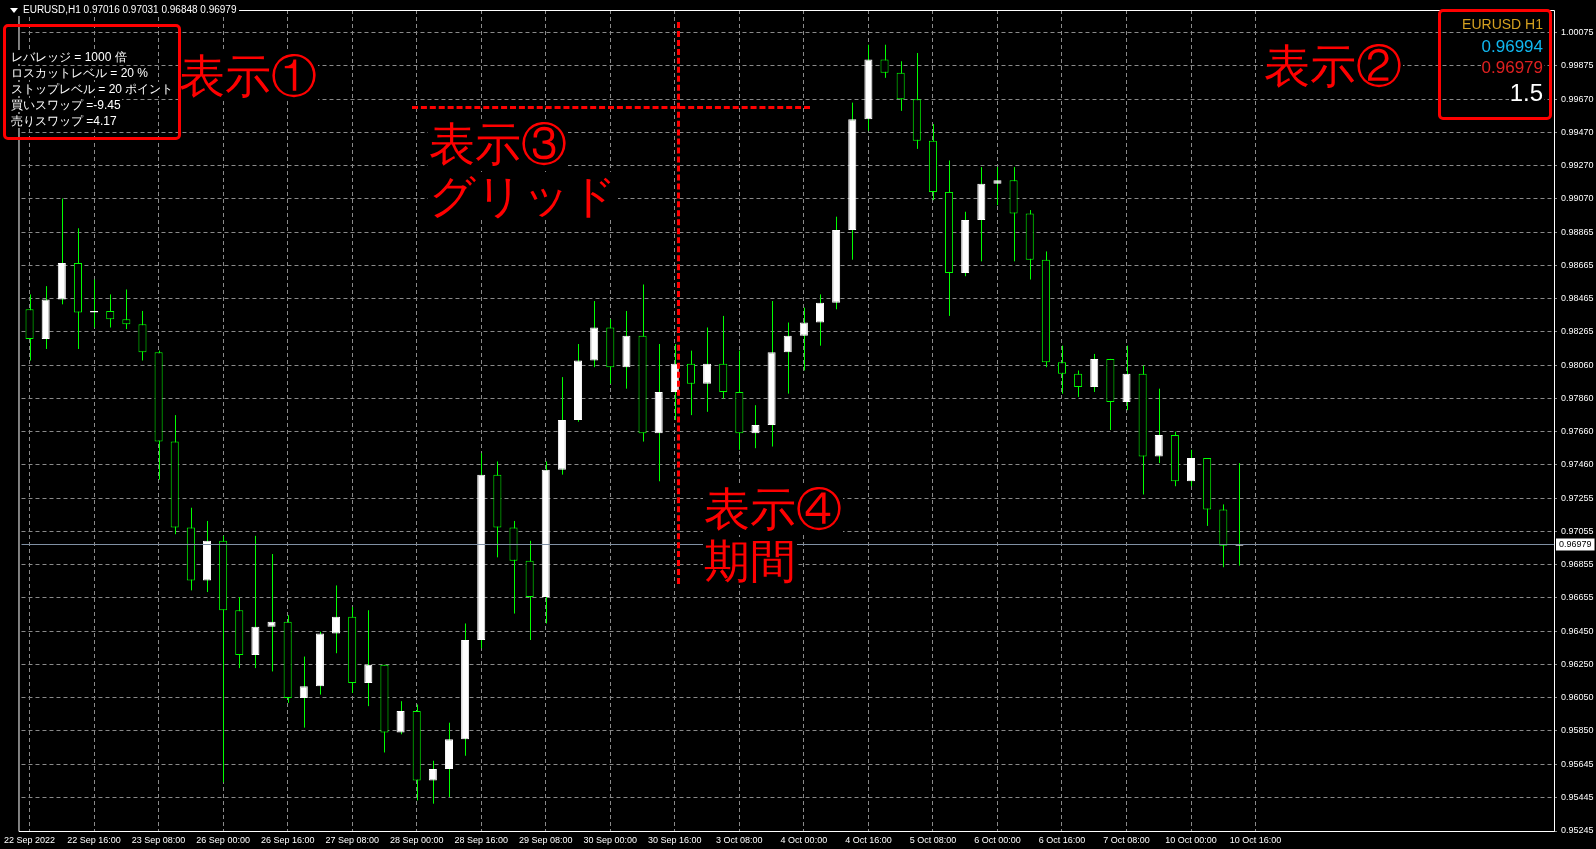  I want to click on y-tick-label: 0.96855, so click(1577, 564).